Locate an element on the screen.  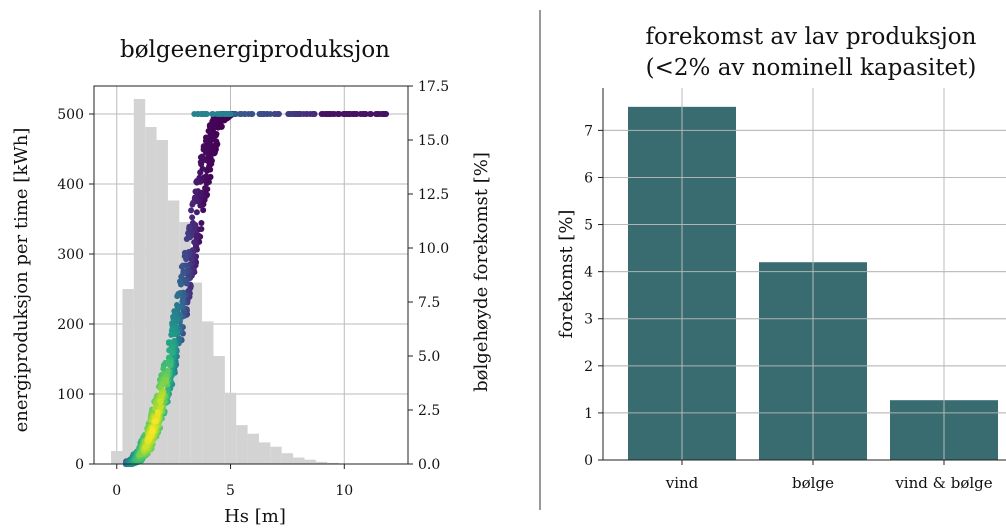
left-y-right-tick-label: 5.0 is located at coordinates (429, 357).